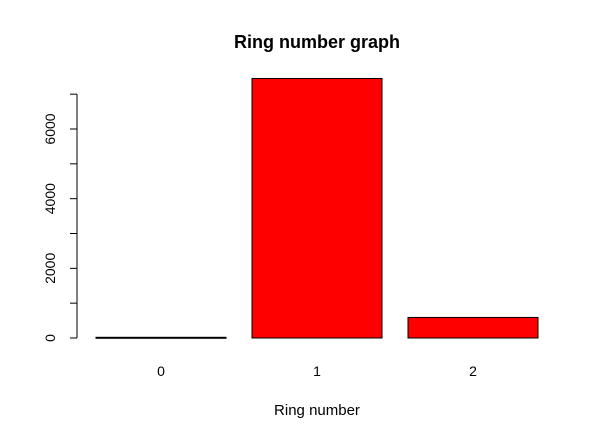  Describe the element at coordinates (50, 338) in the screenshot. I see `y-tick-label-0: 0` at that location.